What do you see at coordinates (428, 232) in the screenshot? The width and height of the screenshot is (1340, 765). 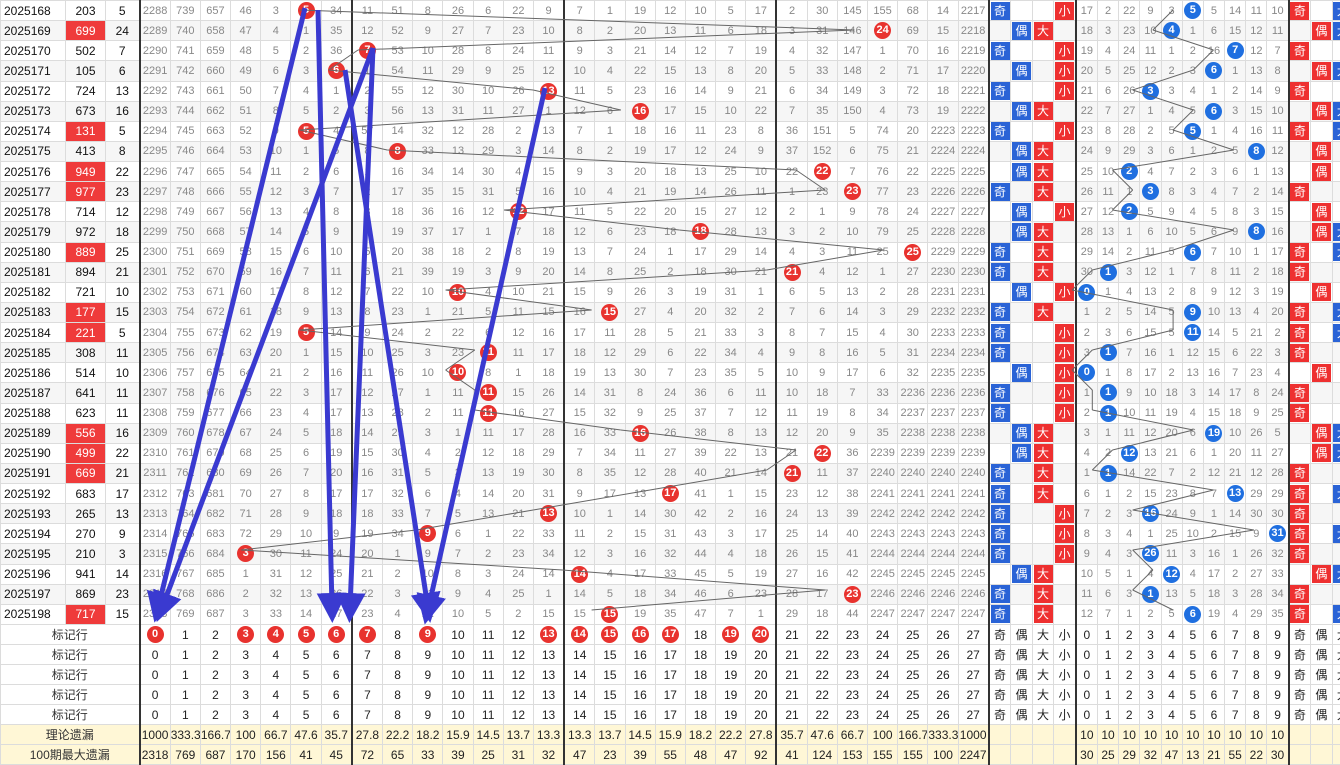 I see `miss-cell: 37` at bounding box center [428, 232].